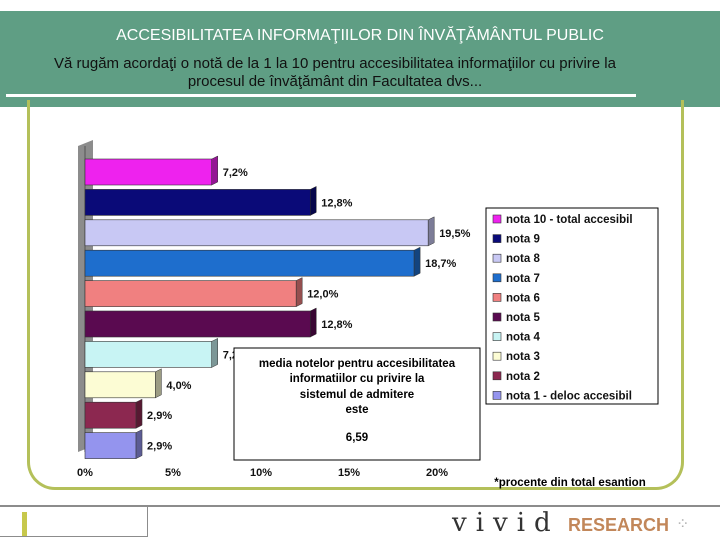  What do you see at coordinates (454, 234) in the screenshot?
I see `bar-label-3: 19,5%` at bounding box center [454, 234].